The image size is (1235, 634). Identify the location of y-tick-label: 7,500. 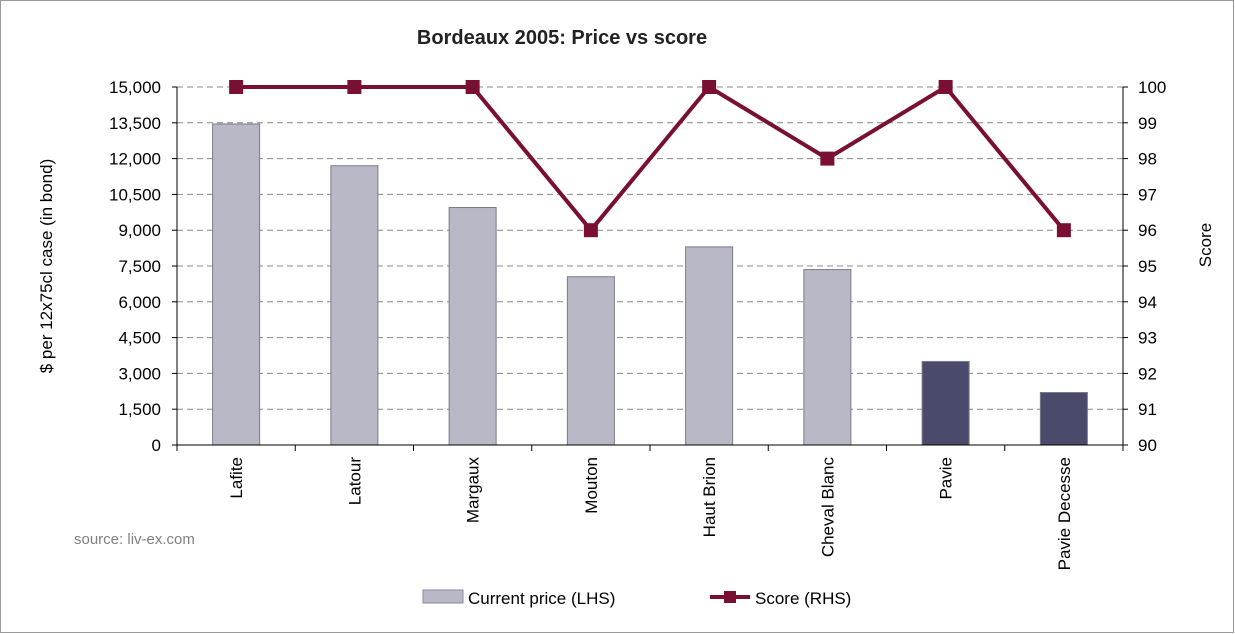
(139, 266).